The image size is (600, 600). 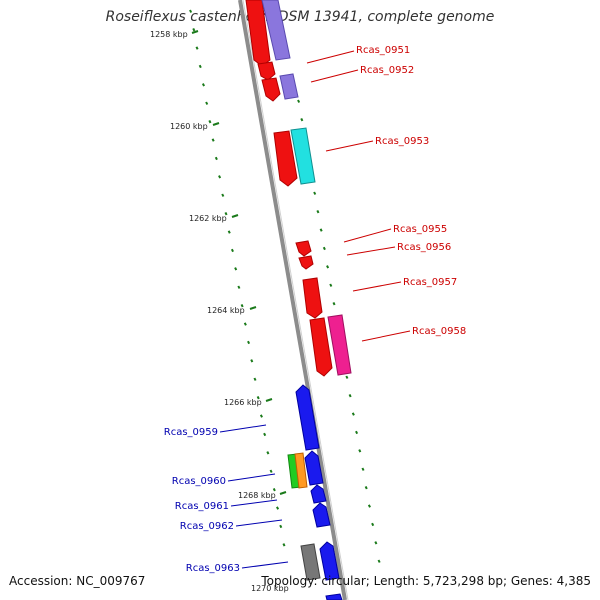 What do you see at coordinates (334, 596) in the screenshot?
I see `gene-bottom` at bounding box center [334, 596].